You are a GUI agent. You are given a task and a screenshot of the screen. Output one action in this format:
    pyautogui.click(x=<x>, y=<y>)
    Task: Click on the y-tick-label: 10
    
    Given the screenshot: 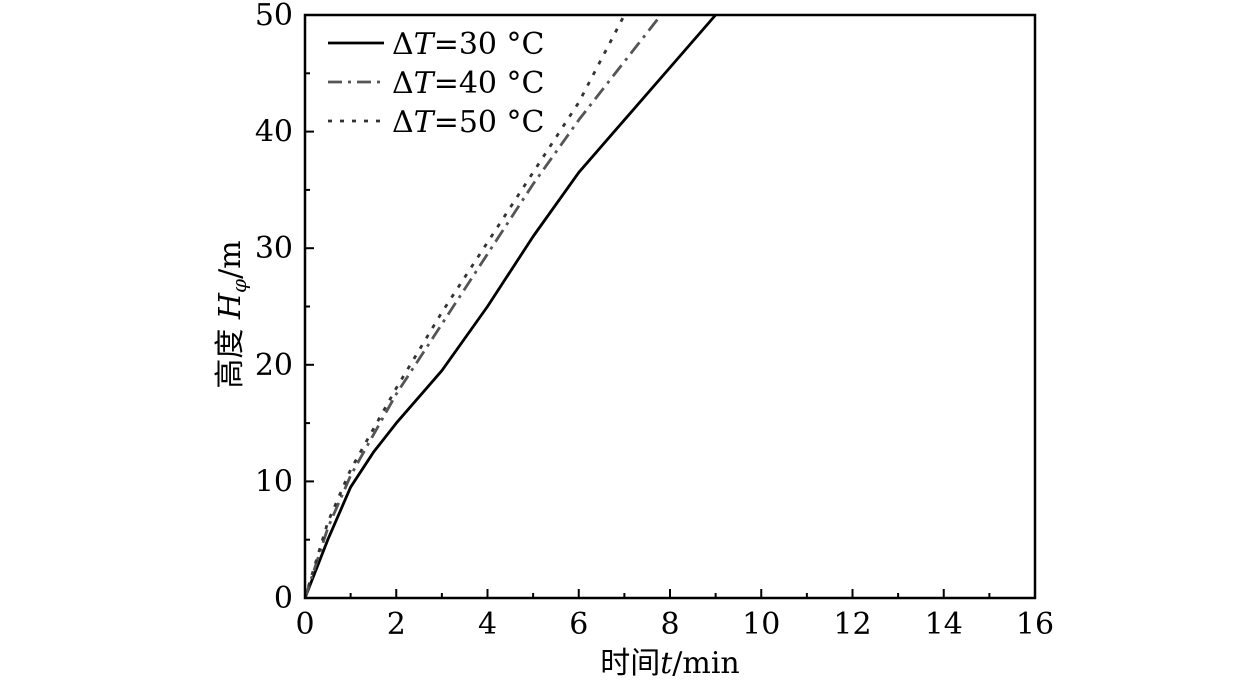 What is the action you would take?
    pyautogui.click(x=274, y=481)
    